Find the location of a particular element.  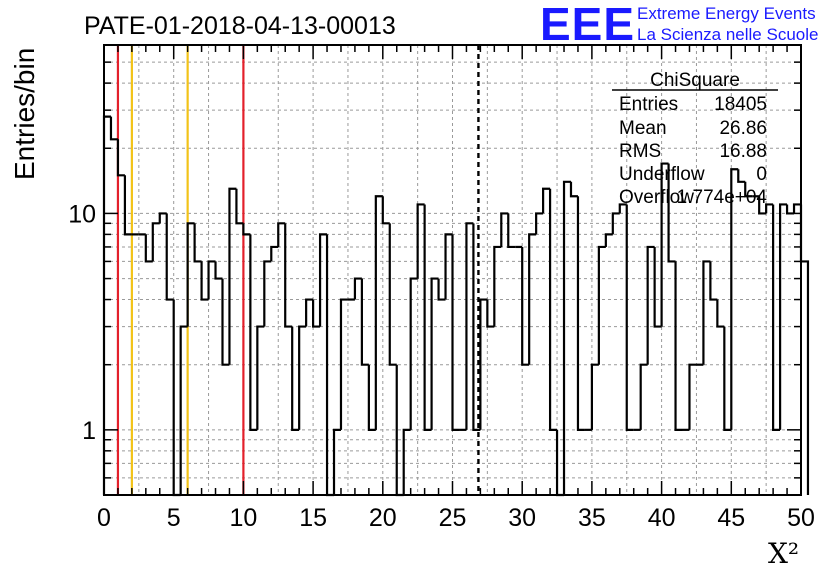

x-tick-label: 25 is located at coordinates (453, 518).